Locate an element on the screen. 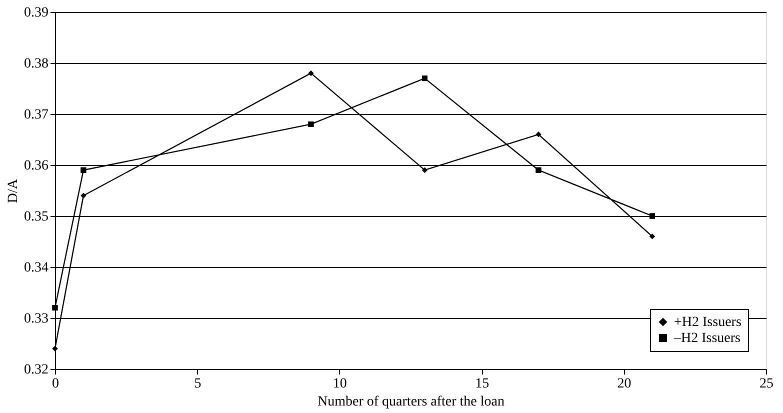  y-tick-label: 0.35 is located at coordinates (36, 217).